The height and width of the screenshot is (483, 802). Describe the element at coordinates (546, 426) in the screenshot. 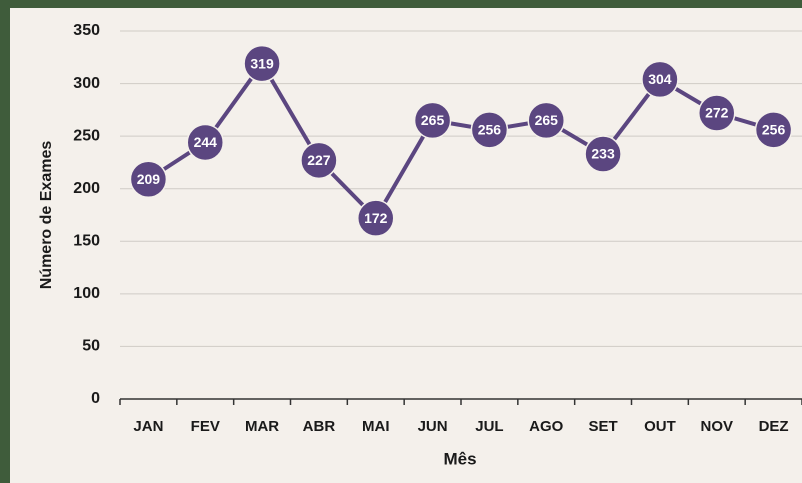

I see `x-tick-label: AGO` at that location.